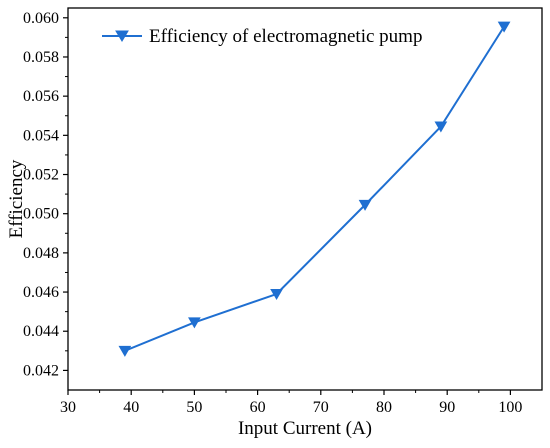  Describe the element at coordinates (41, 370) in the screenshot. I see `y-tick-label: 0.042` at that location.